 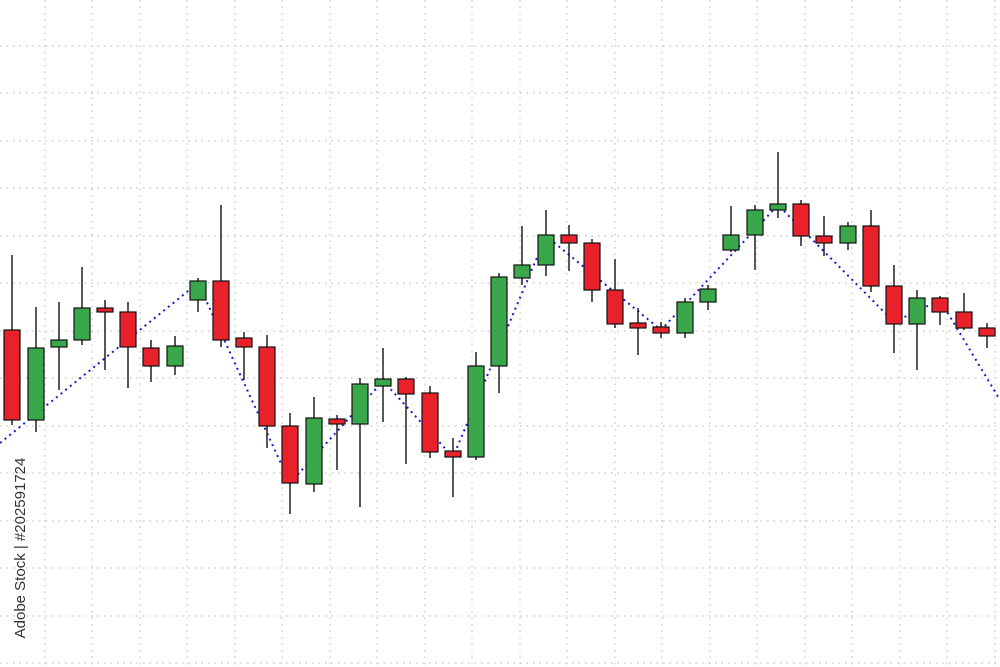 I want to click on watermark: Adobe Stock | #202591724, so click(x=20, y=548).